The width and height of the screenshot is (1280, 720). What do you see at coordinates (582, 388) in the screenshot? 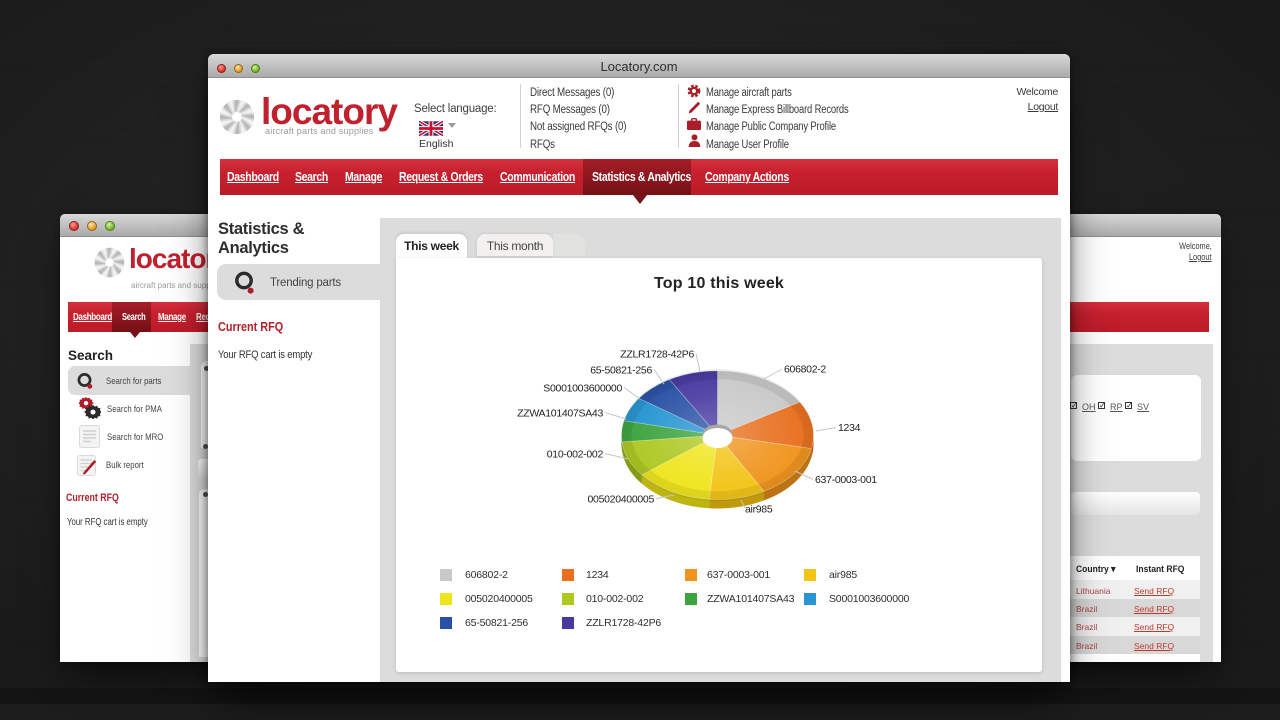
I see `svg-text: S0001003600000` at bounding box center [582, 388].